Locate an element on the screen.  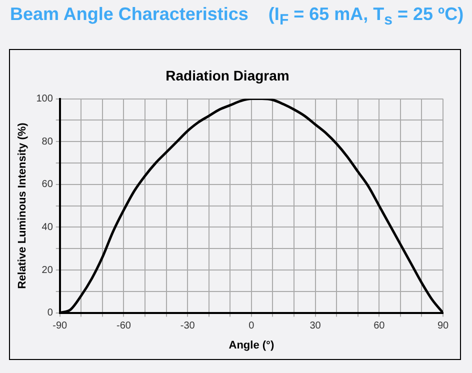
y-tick-label: 80 is located at coordinates (48, 142).